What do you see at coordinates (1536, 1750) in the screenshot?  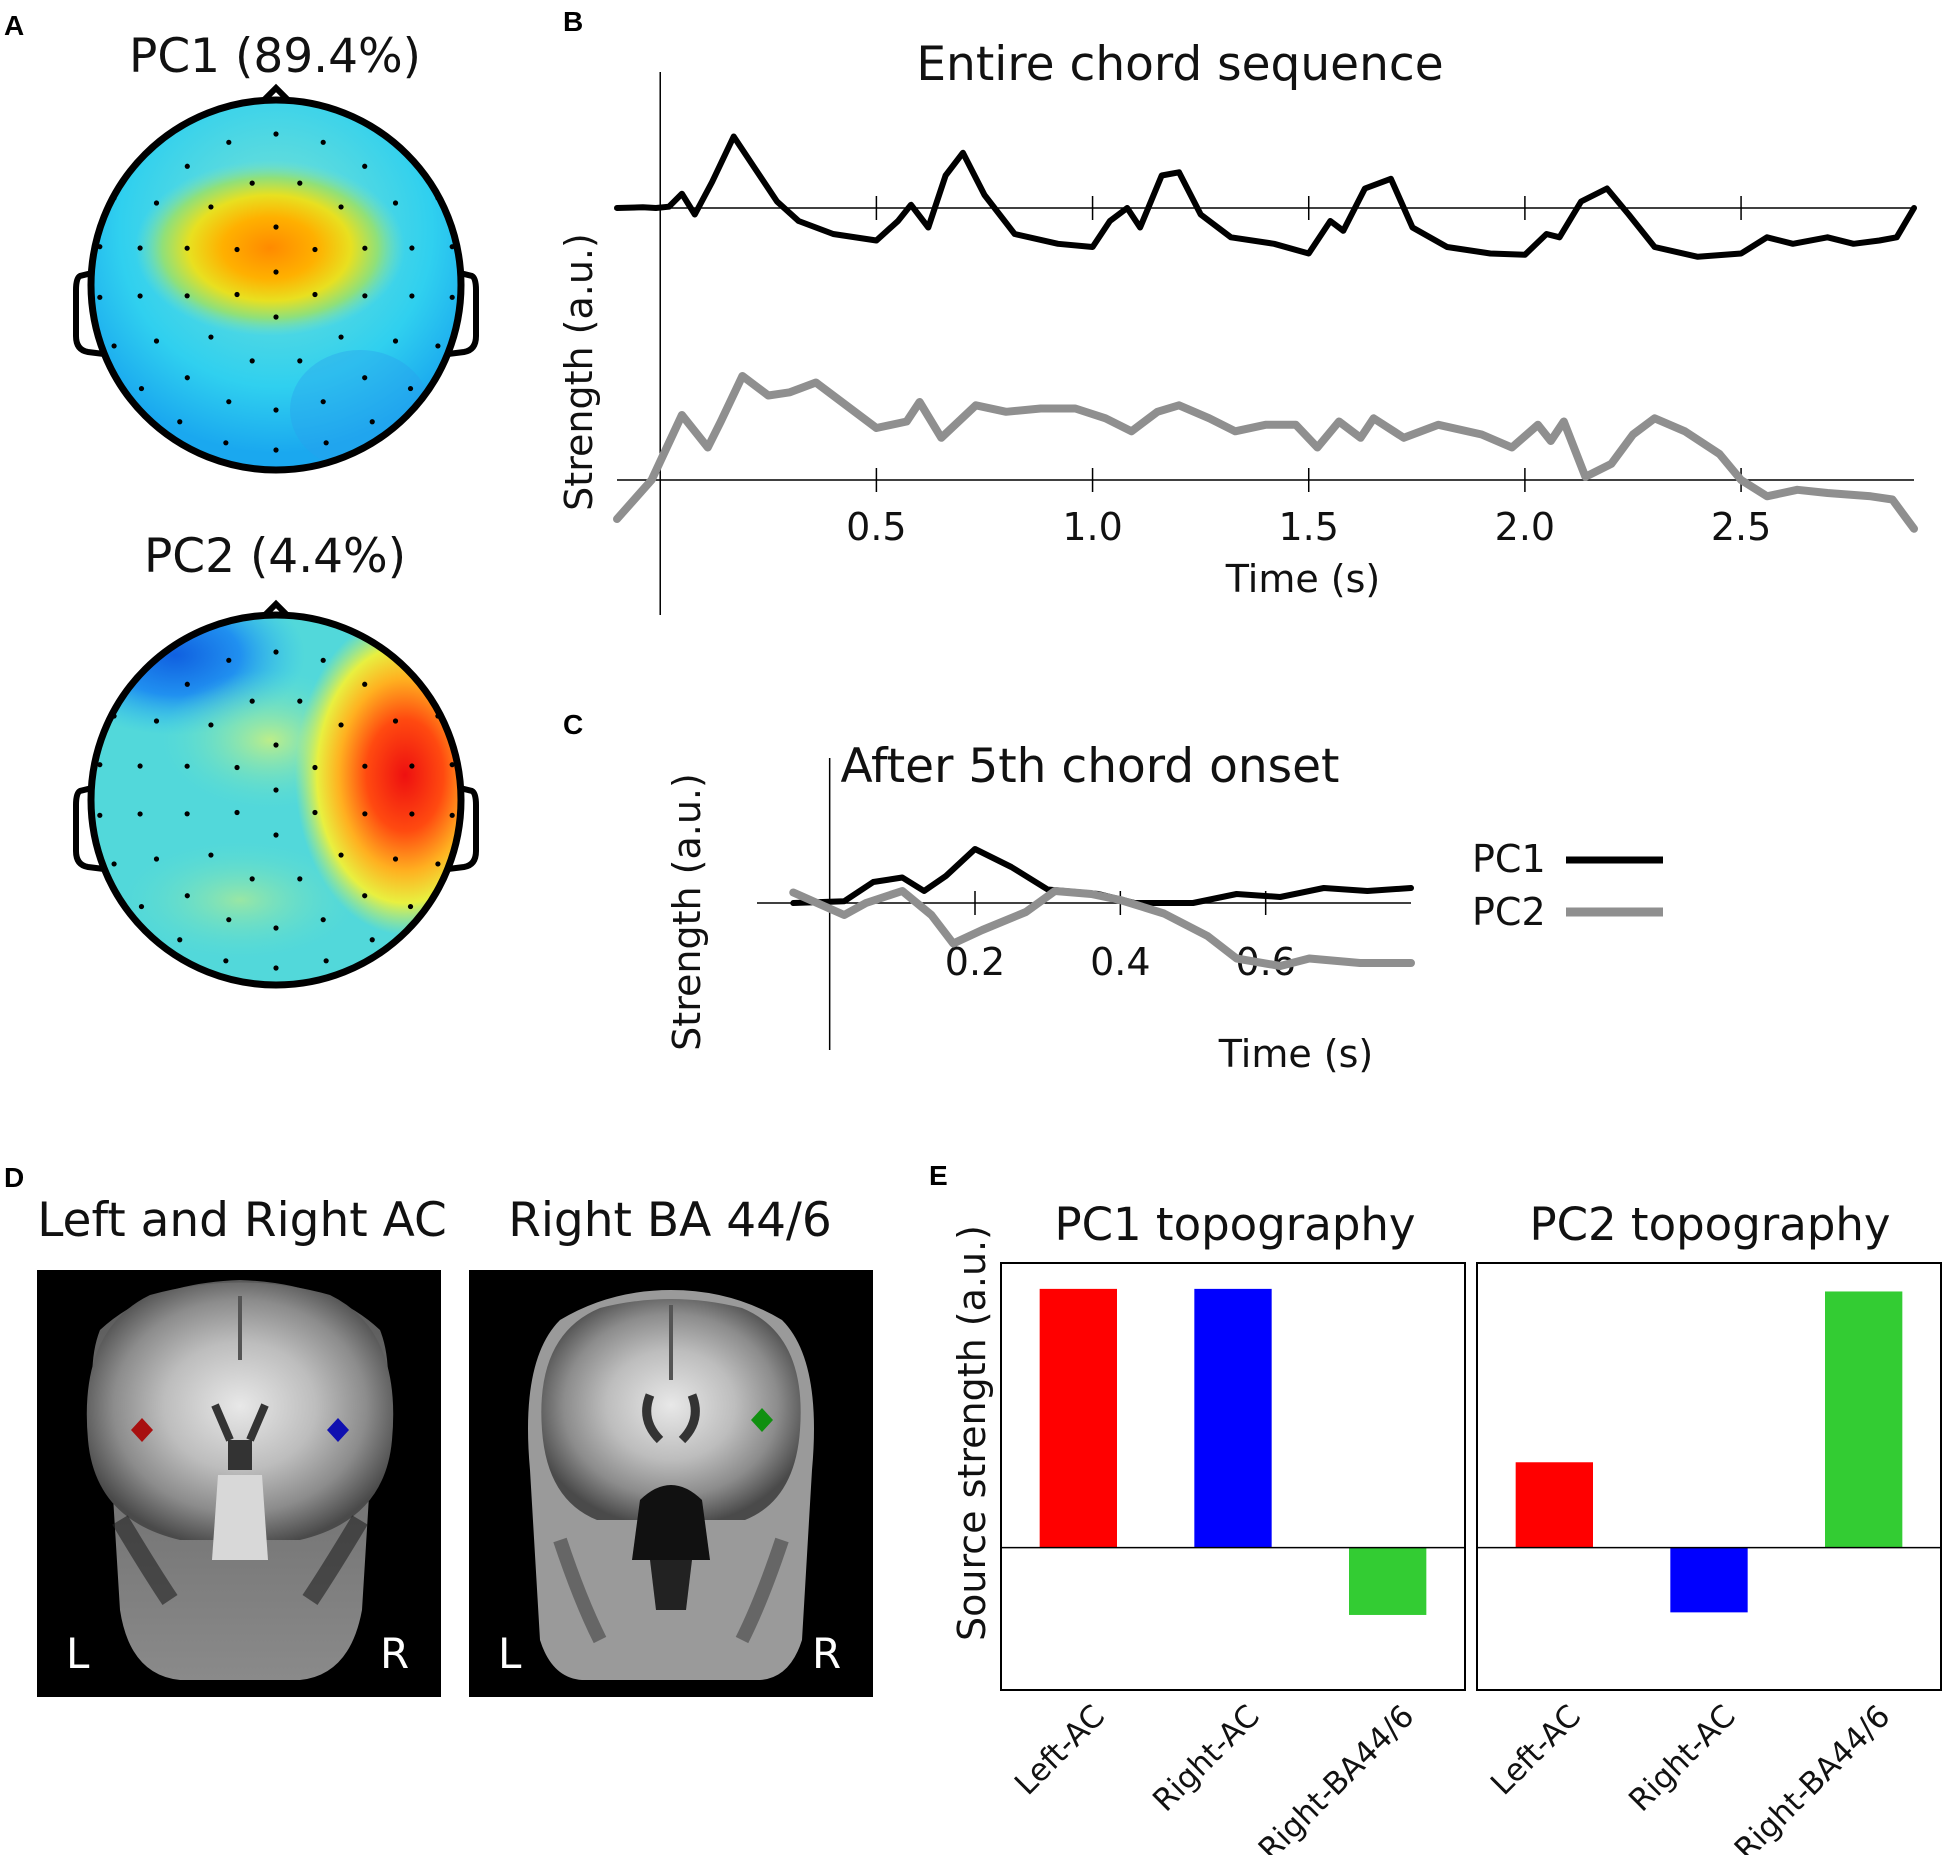 I see `category-label: Left-AC` at bounding box center [1536, 1750].